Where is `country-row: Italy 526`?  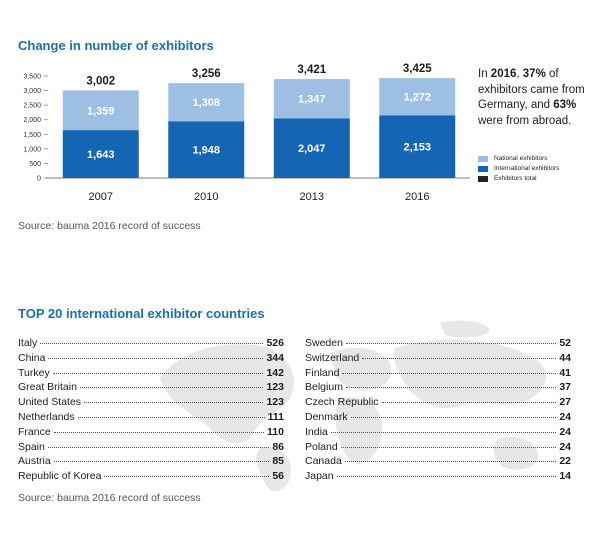 country-row: Italy 526 is located at coordinates (151, 344).